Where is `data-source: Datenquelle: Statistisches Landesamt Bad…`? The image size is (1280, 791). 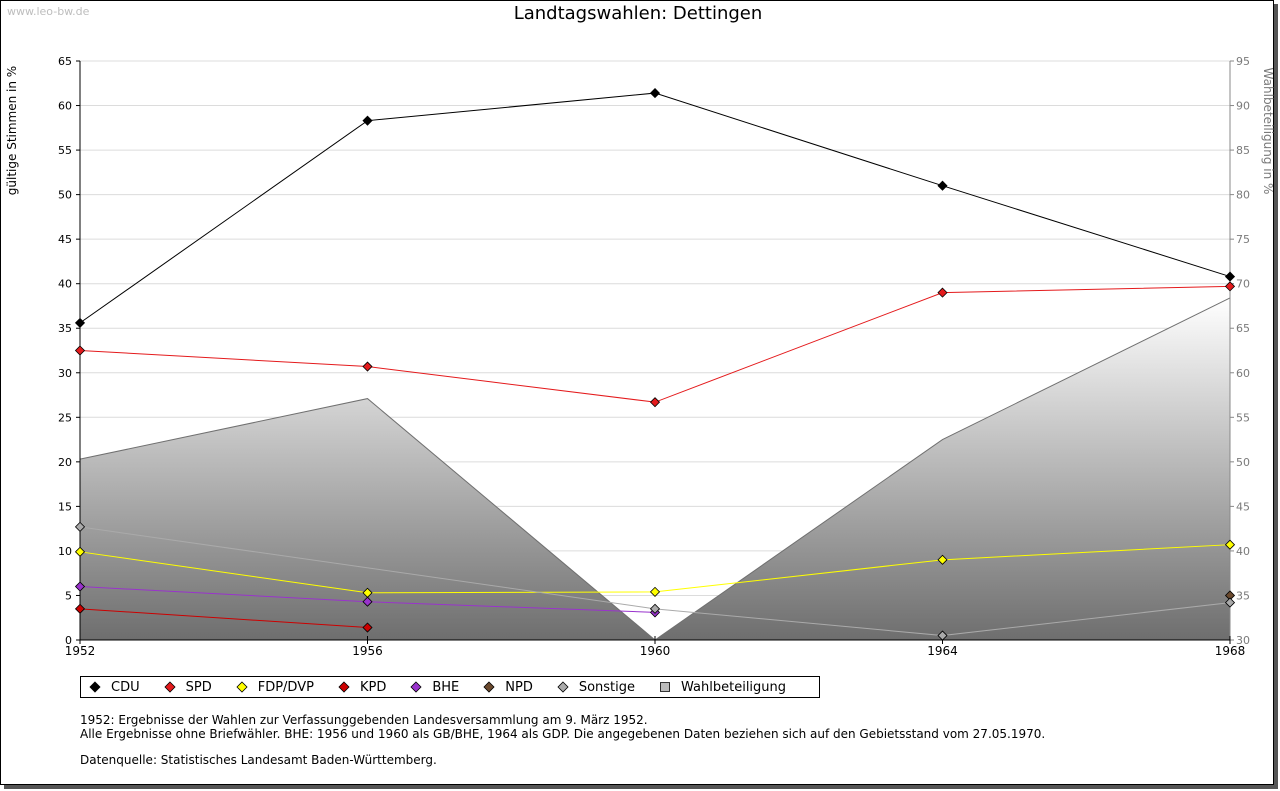
data-source: Datenquelle: Statistisches Landesamt Bad… is located at coordinates (258, 760).